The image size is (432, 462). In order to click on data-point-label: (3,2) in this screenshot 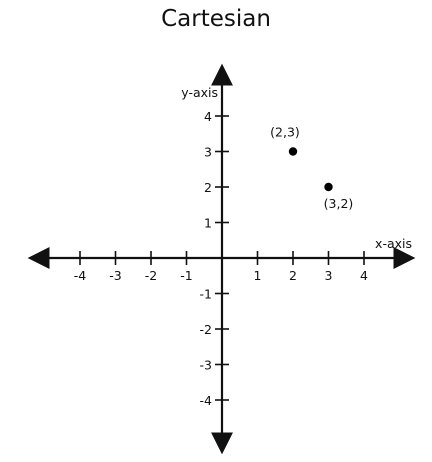, I will do `click(339, 203)`.